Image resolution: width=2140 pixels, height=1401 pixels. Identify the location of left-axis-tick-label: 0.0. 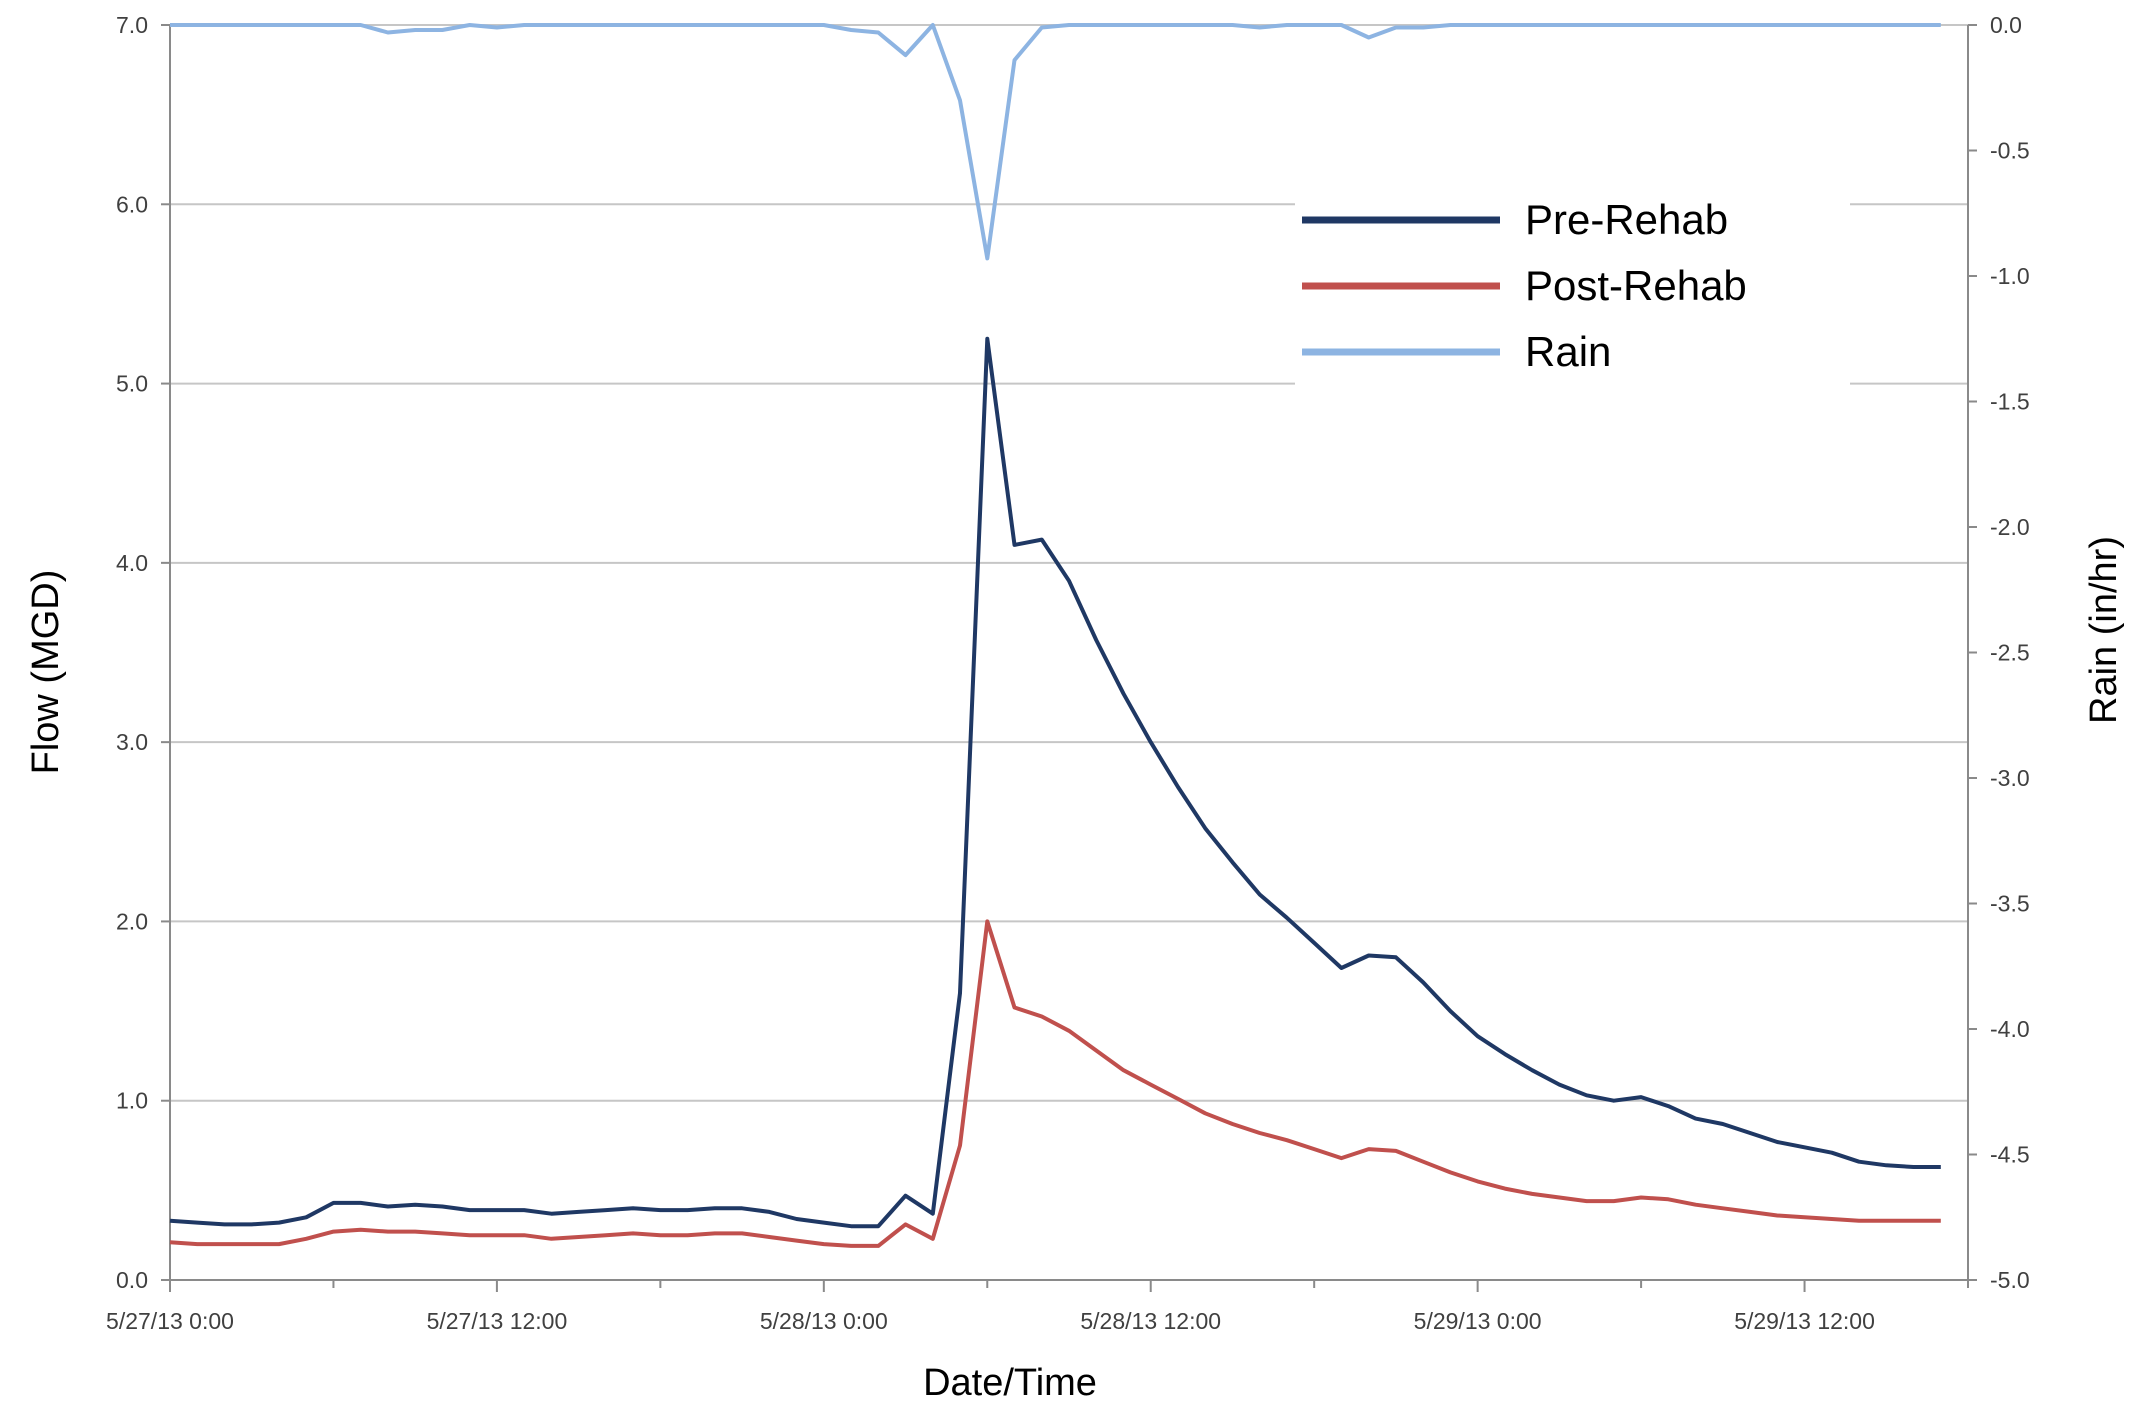
(132, 1280).